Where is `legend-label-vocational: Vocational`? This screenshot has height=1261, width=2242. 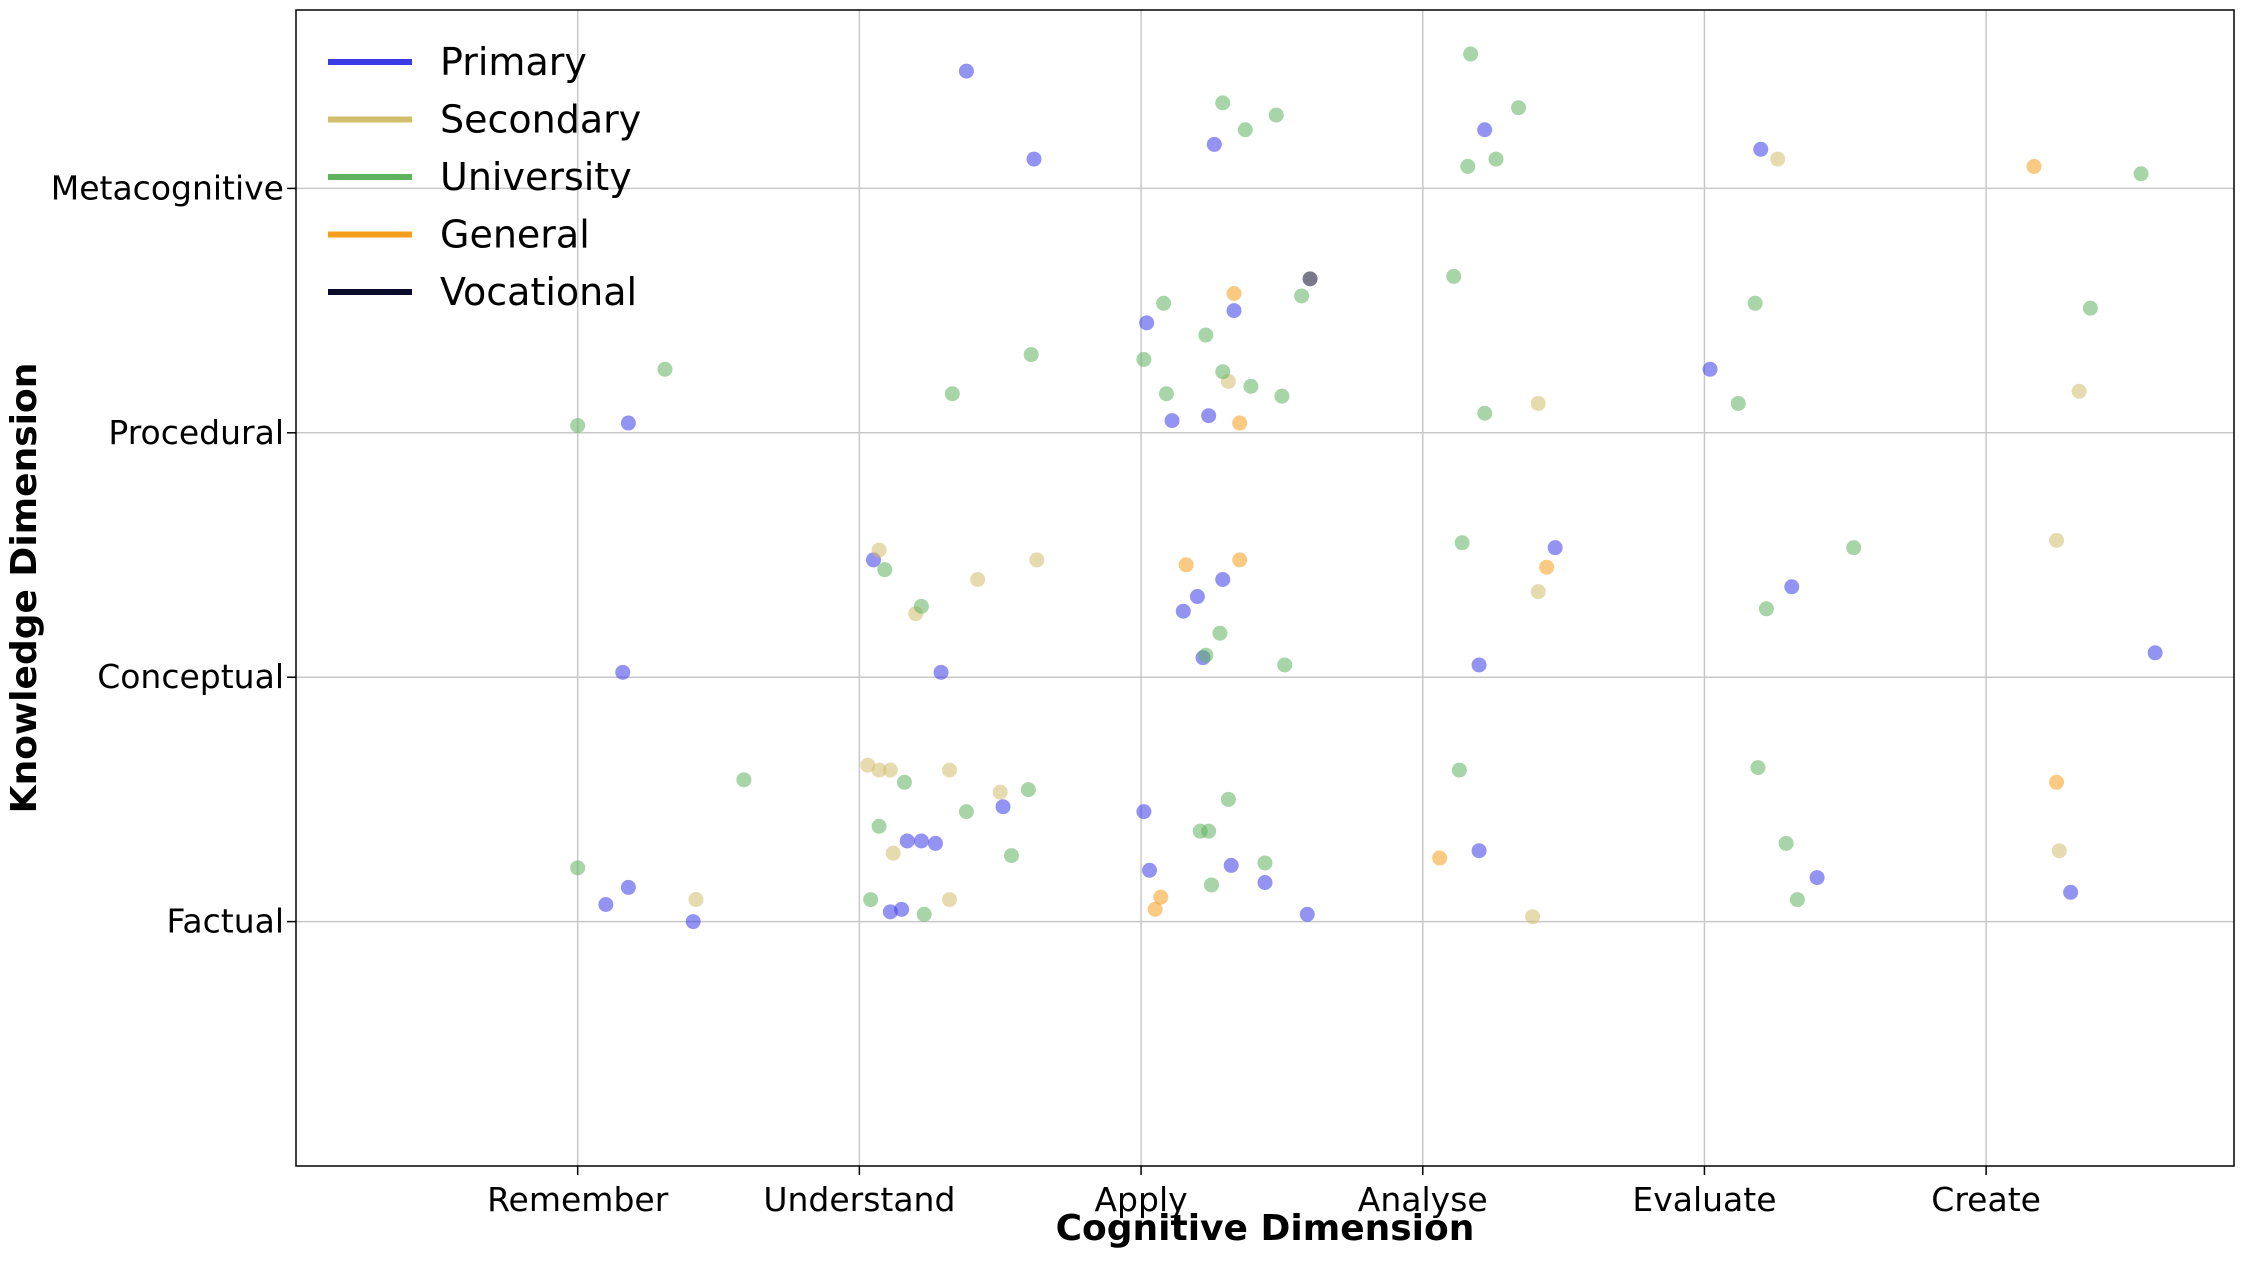 legend-label-vocational: Vocational is located at coordinates (538, 292).